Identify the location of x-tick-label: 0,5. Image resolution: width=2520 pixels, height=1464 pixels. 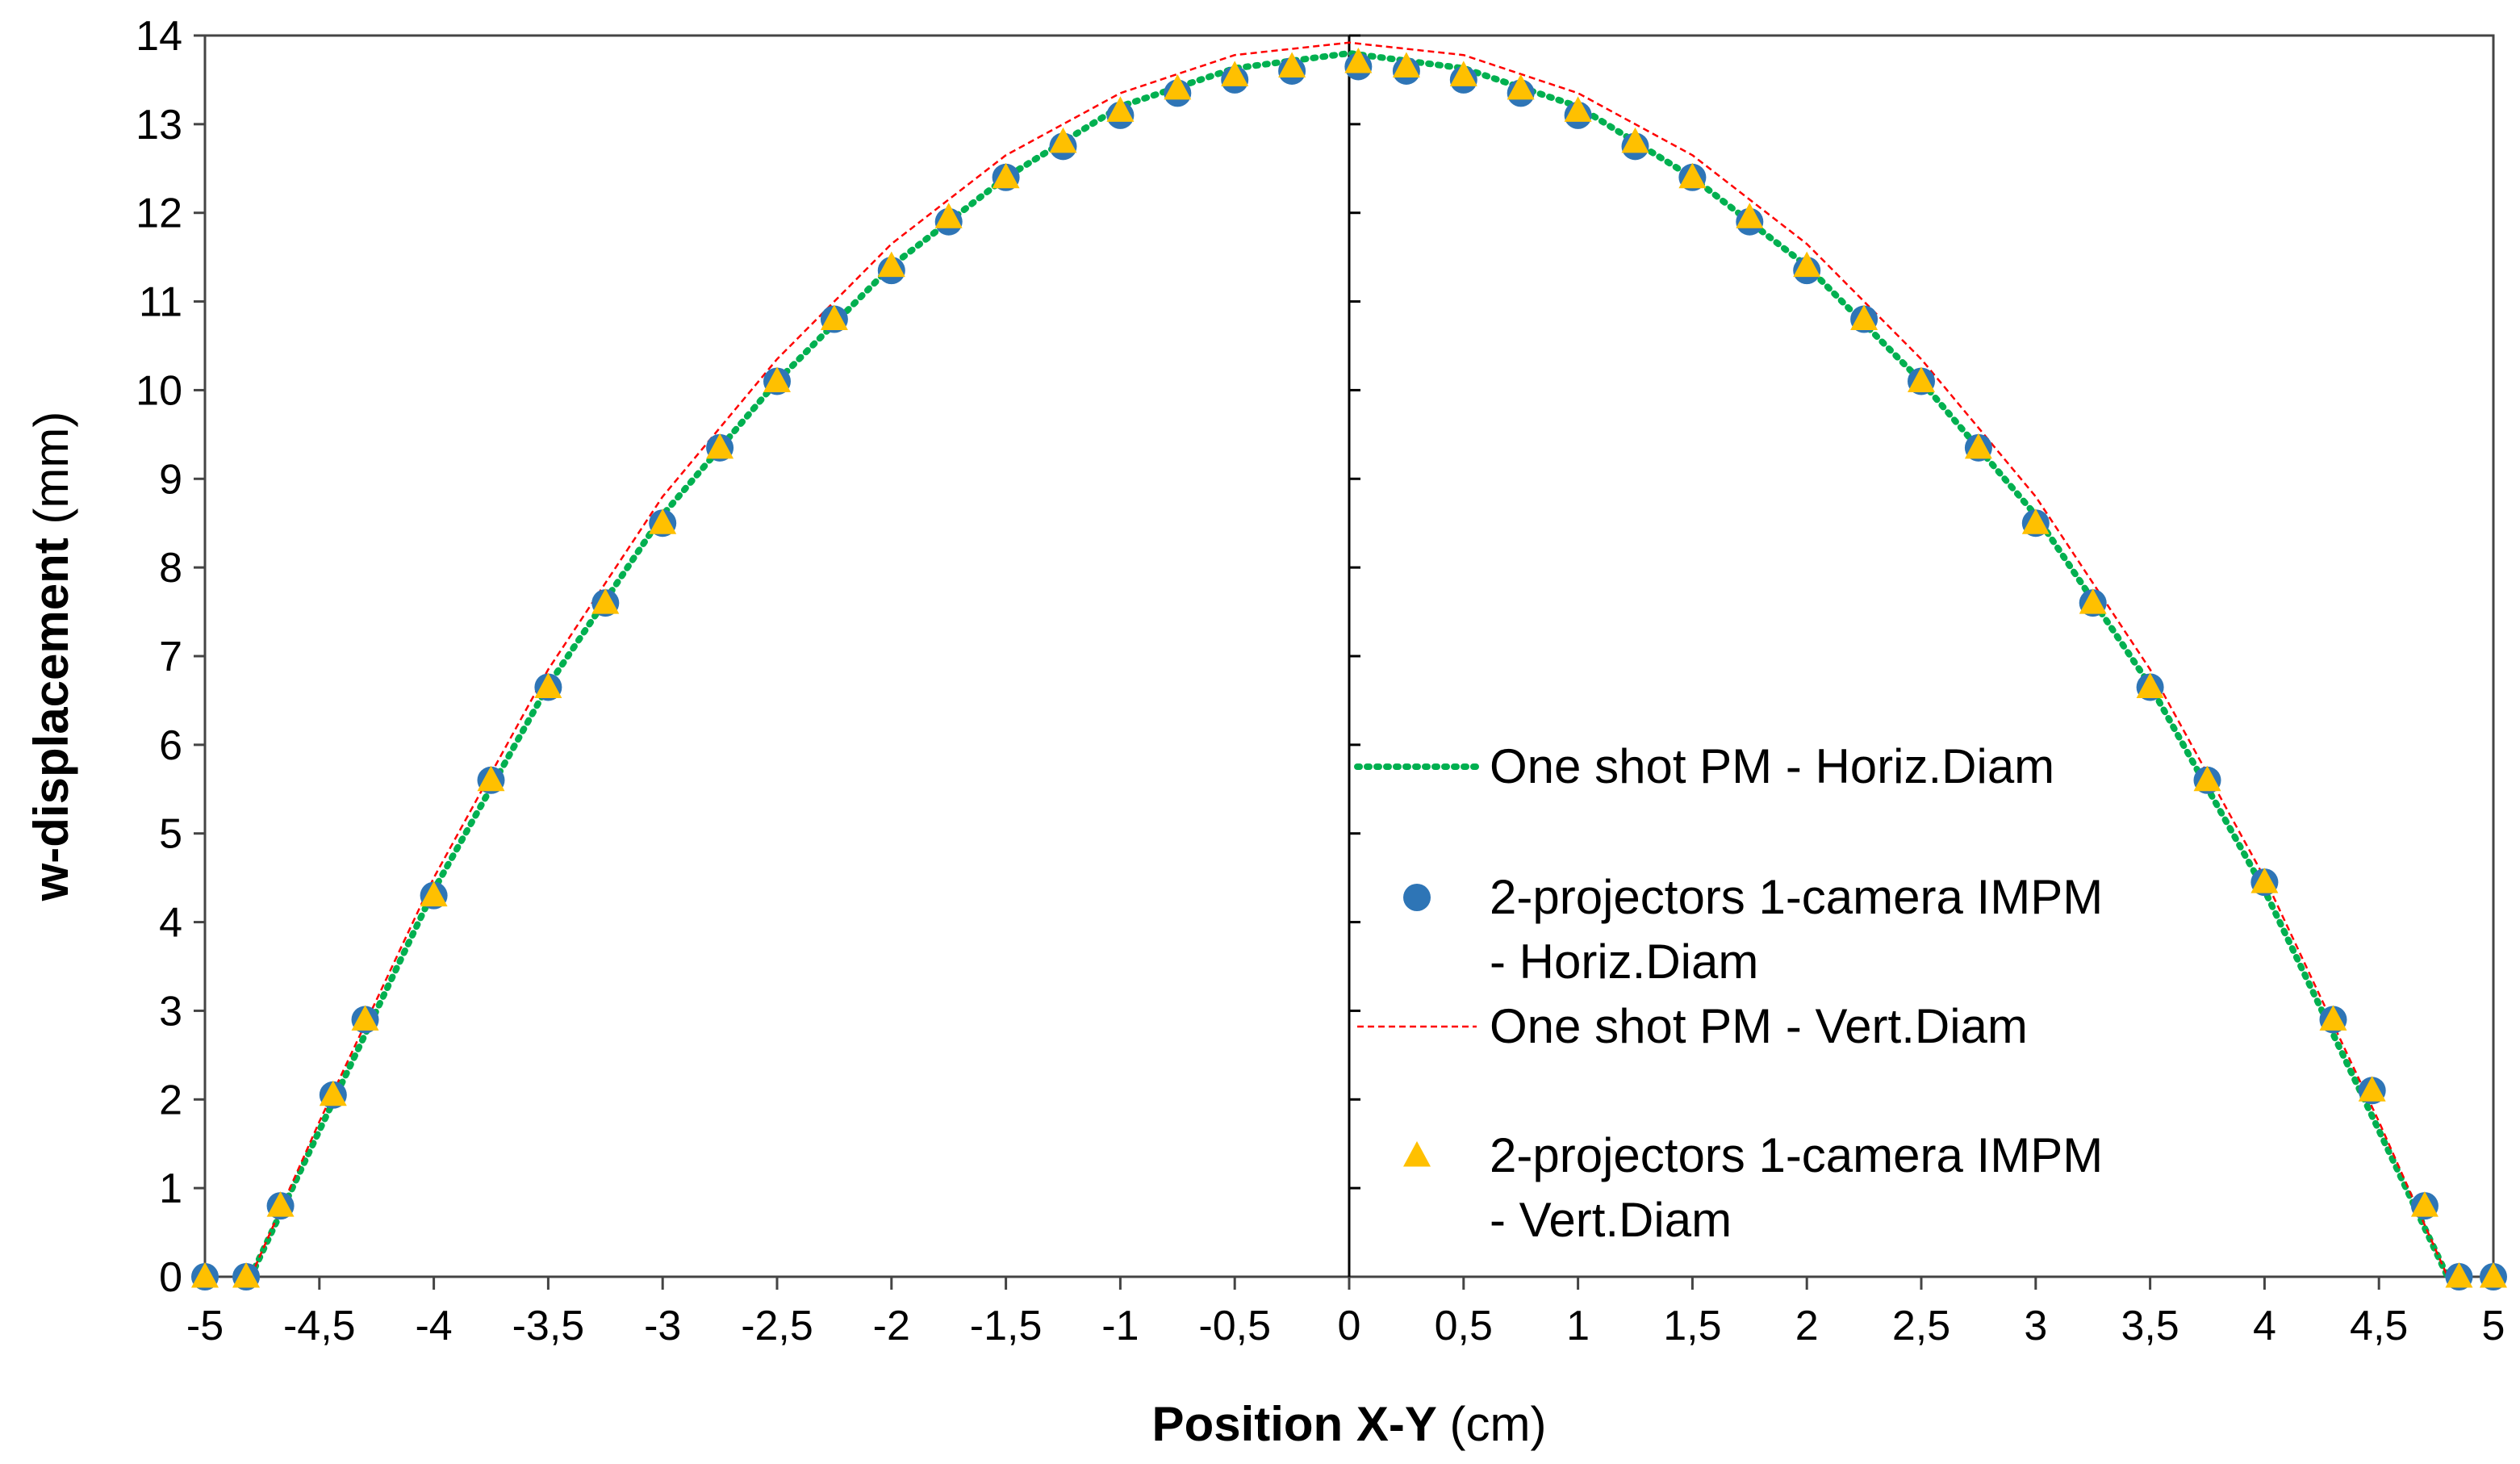
(1464, 1326).